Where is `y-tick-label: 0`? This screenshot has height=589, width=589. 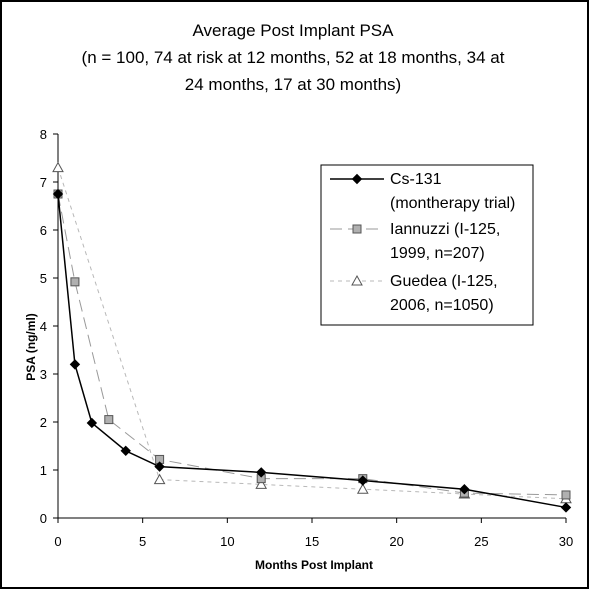 y-tick-label: 0 is located at coordinates (43, 518).